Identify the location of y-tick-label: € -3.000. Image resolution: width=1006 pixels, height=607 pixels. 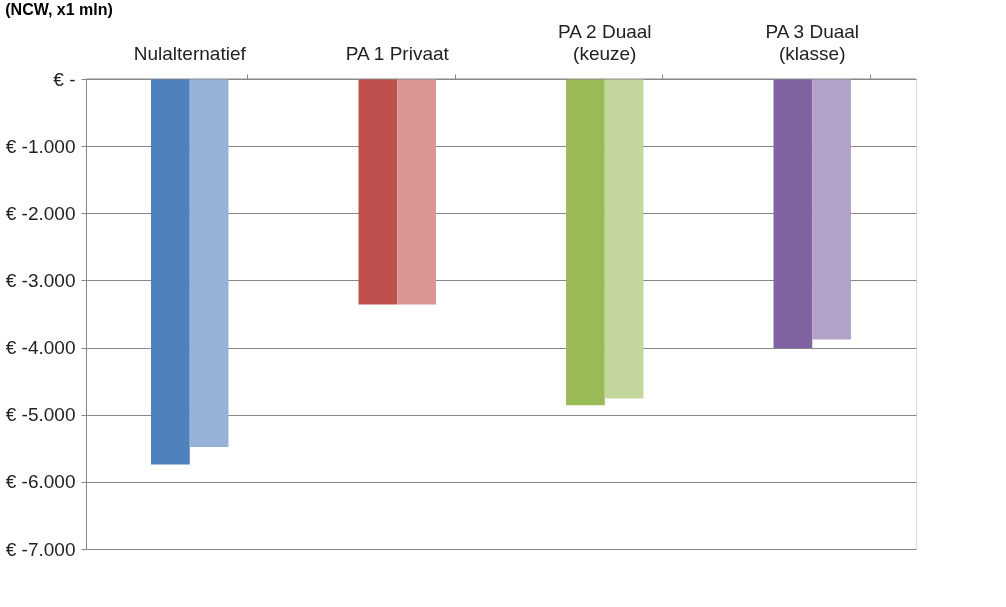
(40, 280).